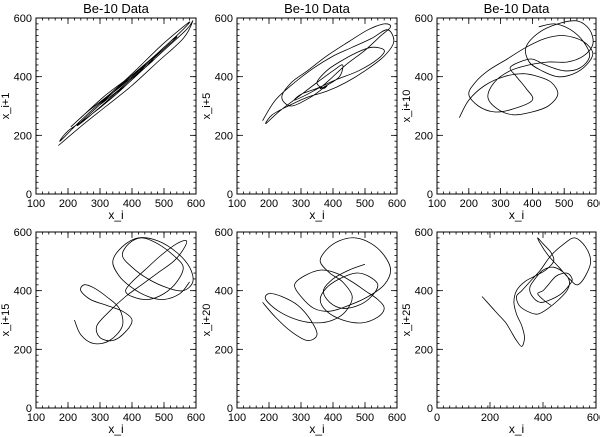 This screenshot has height=437, width=600. I want to click on y-axis-label: x_i+1, so click(6, 106).